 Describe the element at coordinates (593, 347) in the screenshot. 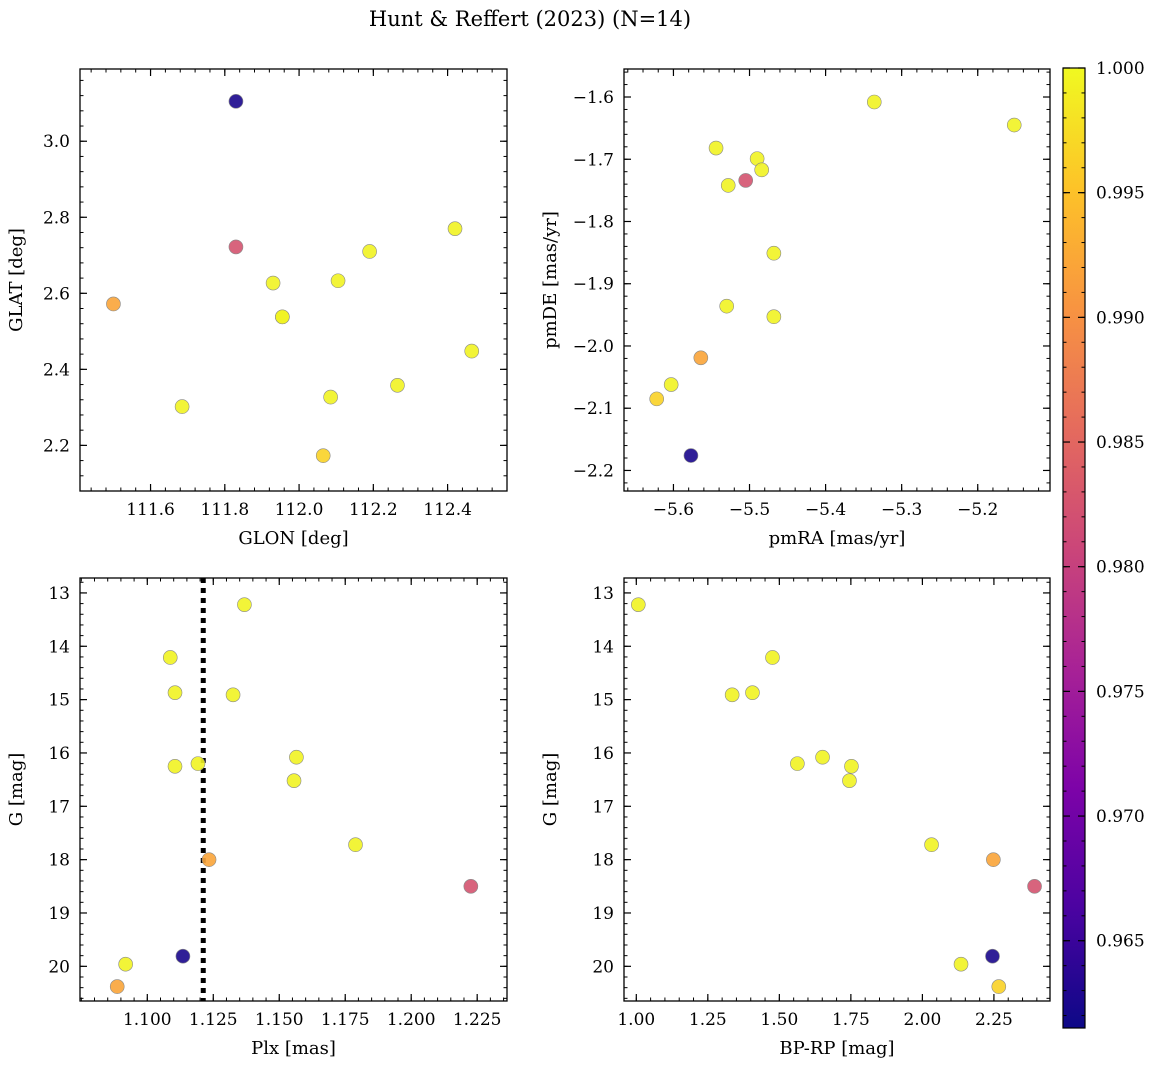

I see `y-tick-label: −2.0` at that location.